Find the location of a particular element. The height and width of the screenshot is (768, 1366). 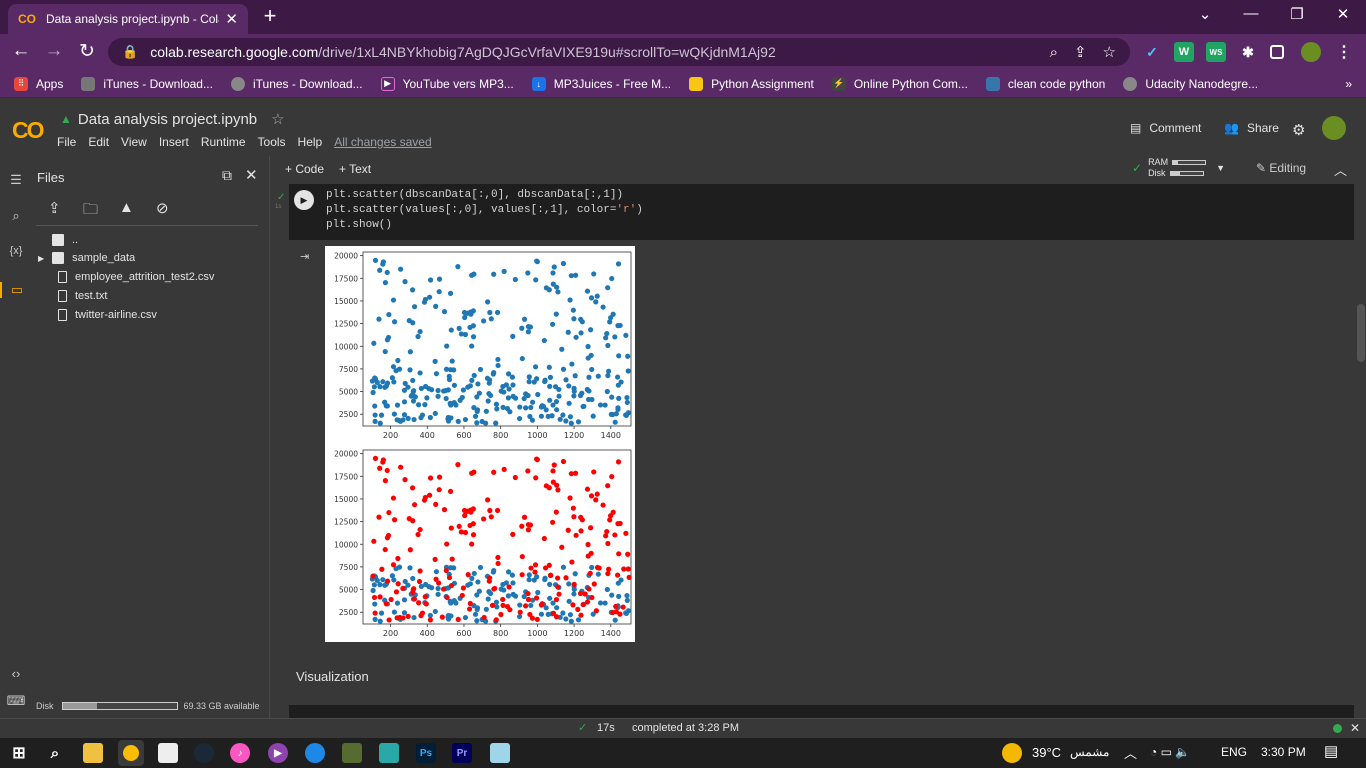

file-item-parent: .. is located at coordinates (65, 240).